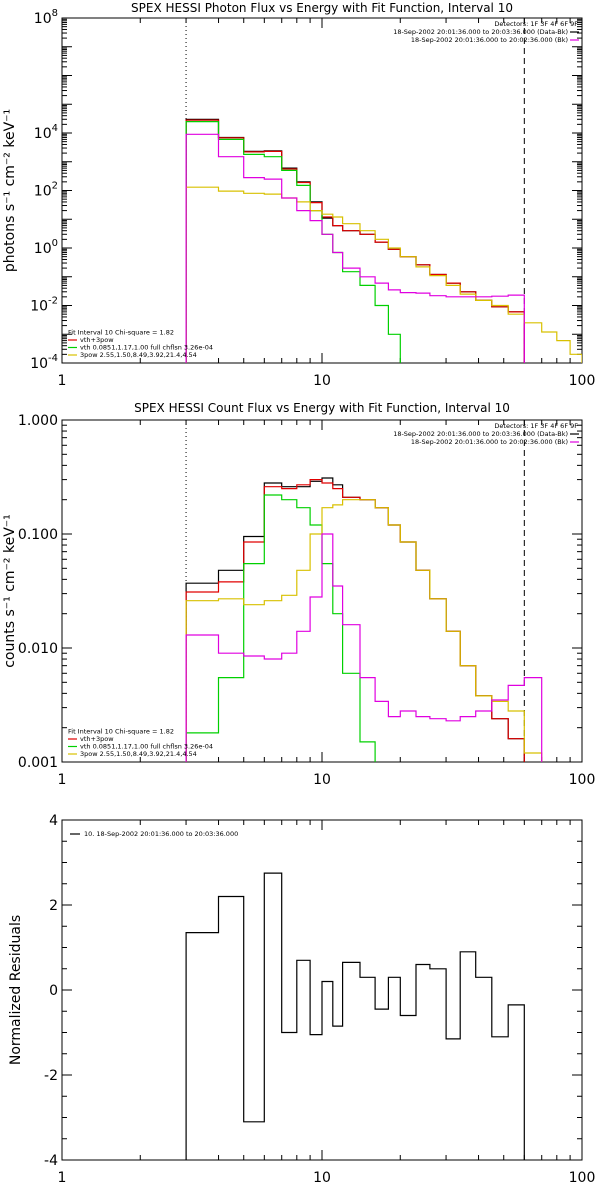 Image resolution: width=600 pixels, height=1204 pixels. What do you see at coordinates (44, 305) in the screenshot?
I see `y-tick-label: 10⁻²` at bounding box center [44, 305].